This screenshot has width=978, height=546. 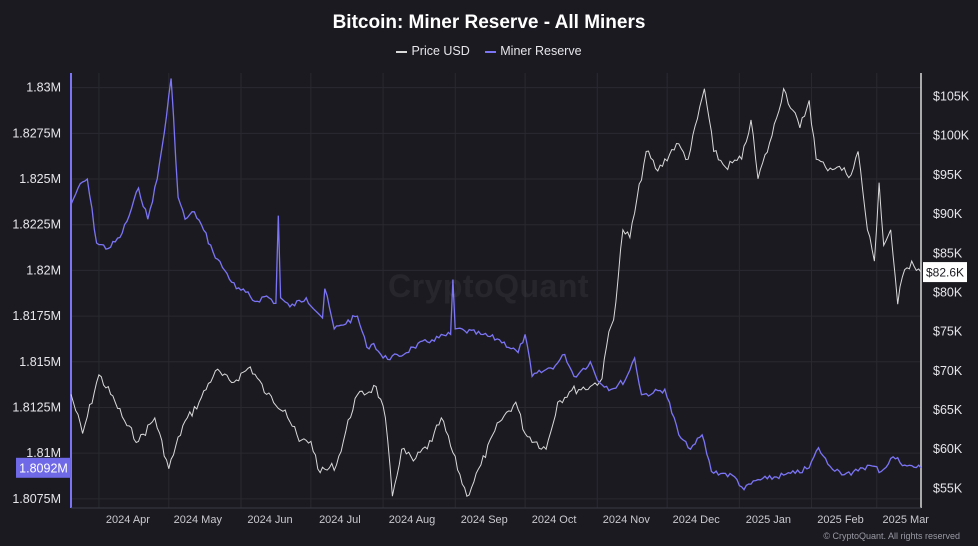 What do you see at coordinates (948, 488) in the screenshot?
I see `y-right-tick-label: $55K` at bounding box center [948, 488].